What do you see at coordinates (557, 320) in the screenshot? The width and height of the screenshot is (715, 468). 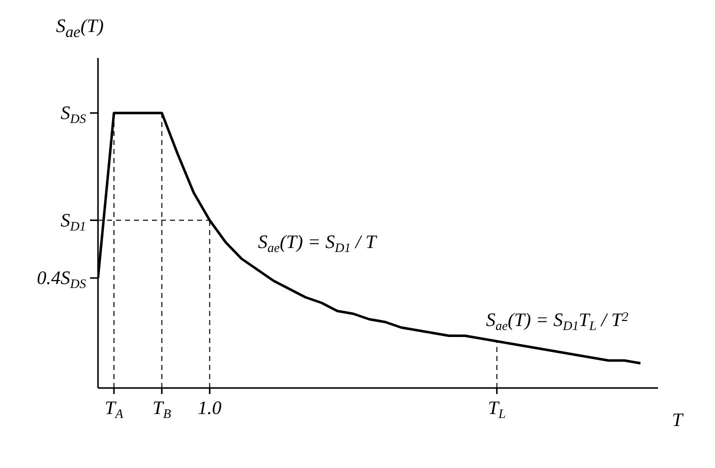 I see `annotation: S$_{ae}$(T) = S$_{D1}$T$_{L}$ / T$^{2}$` at bounding box center [557, 320].